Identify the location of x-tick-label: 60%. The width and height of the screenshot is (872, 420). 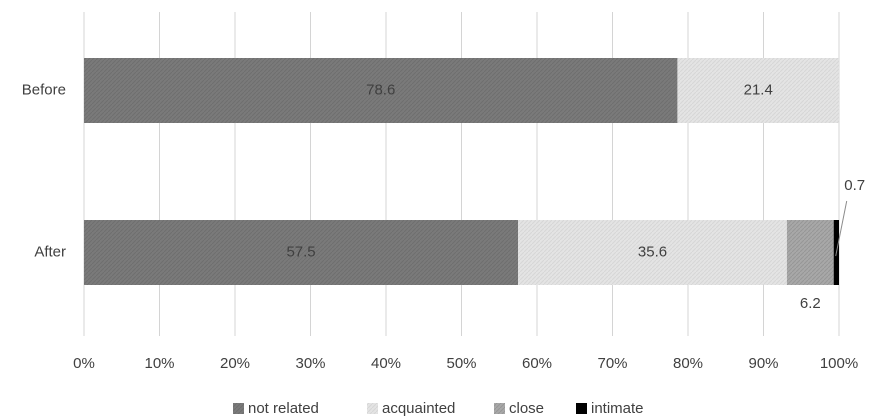
(537, 363).